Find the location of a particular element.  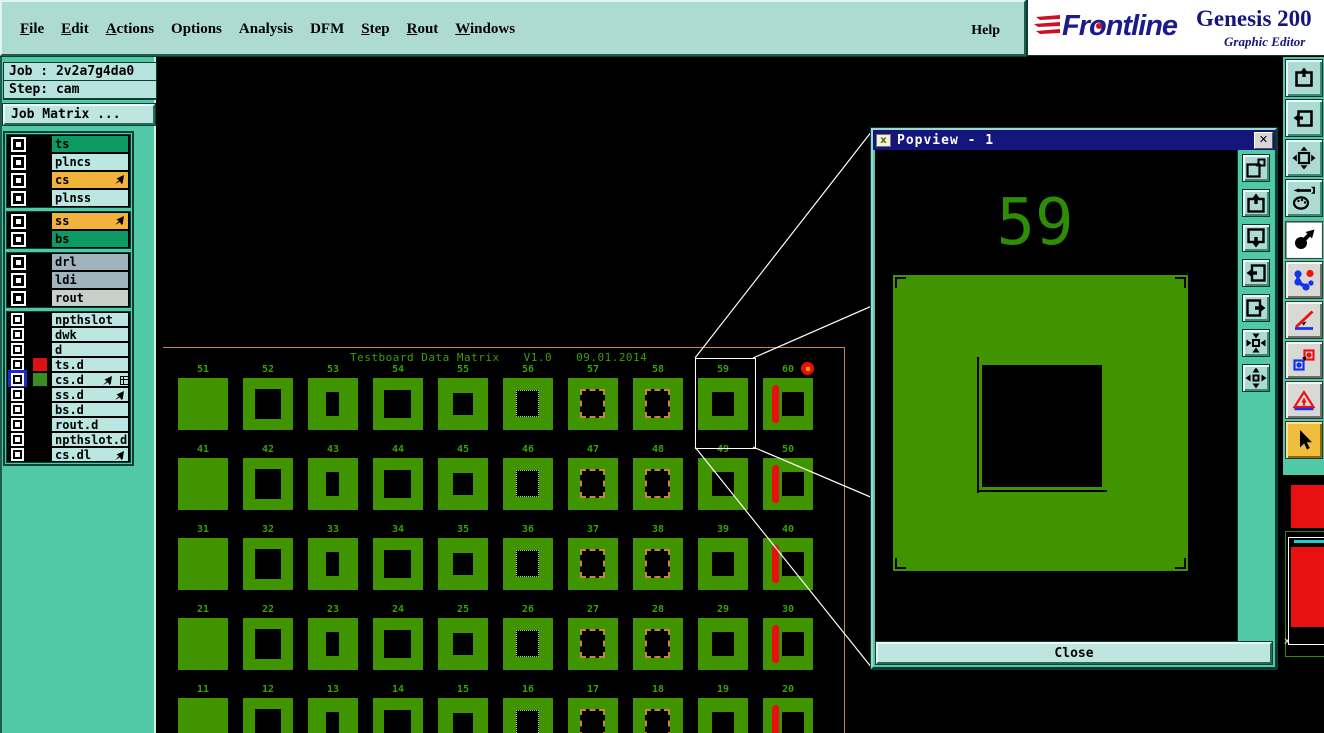

menu-file: File is located at coordinates (32, 29).